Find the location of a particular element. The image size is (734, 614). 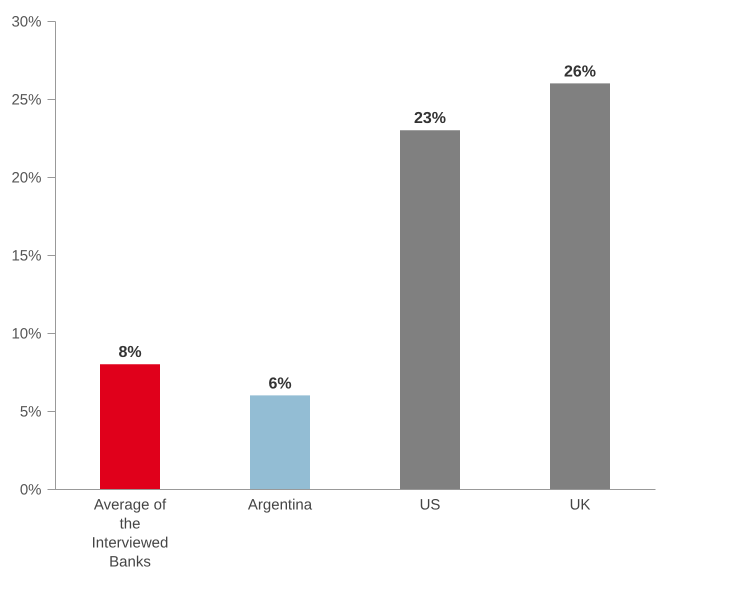

y-tick-label: 25% is located at coordinates (26, 100).